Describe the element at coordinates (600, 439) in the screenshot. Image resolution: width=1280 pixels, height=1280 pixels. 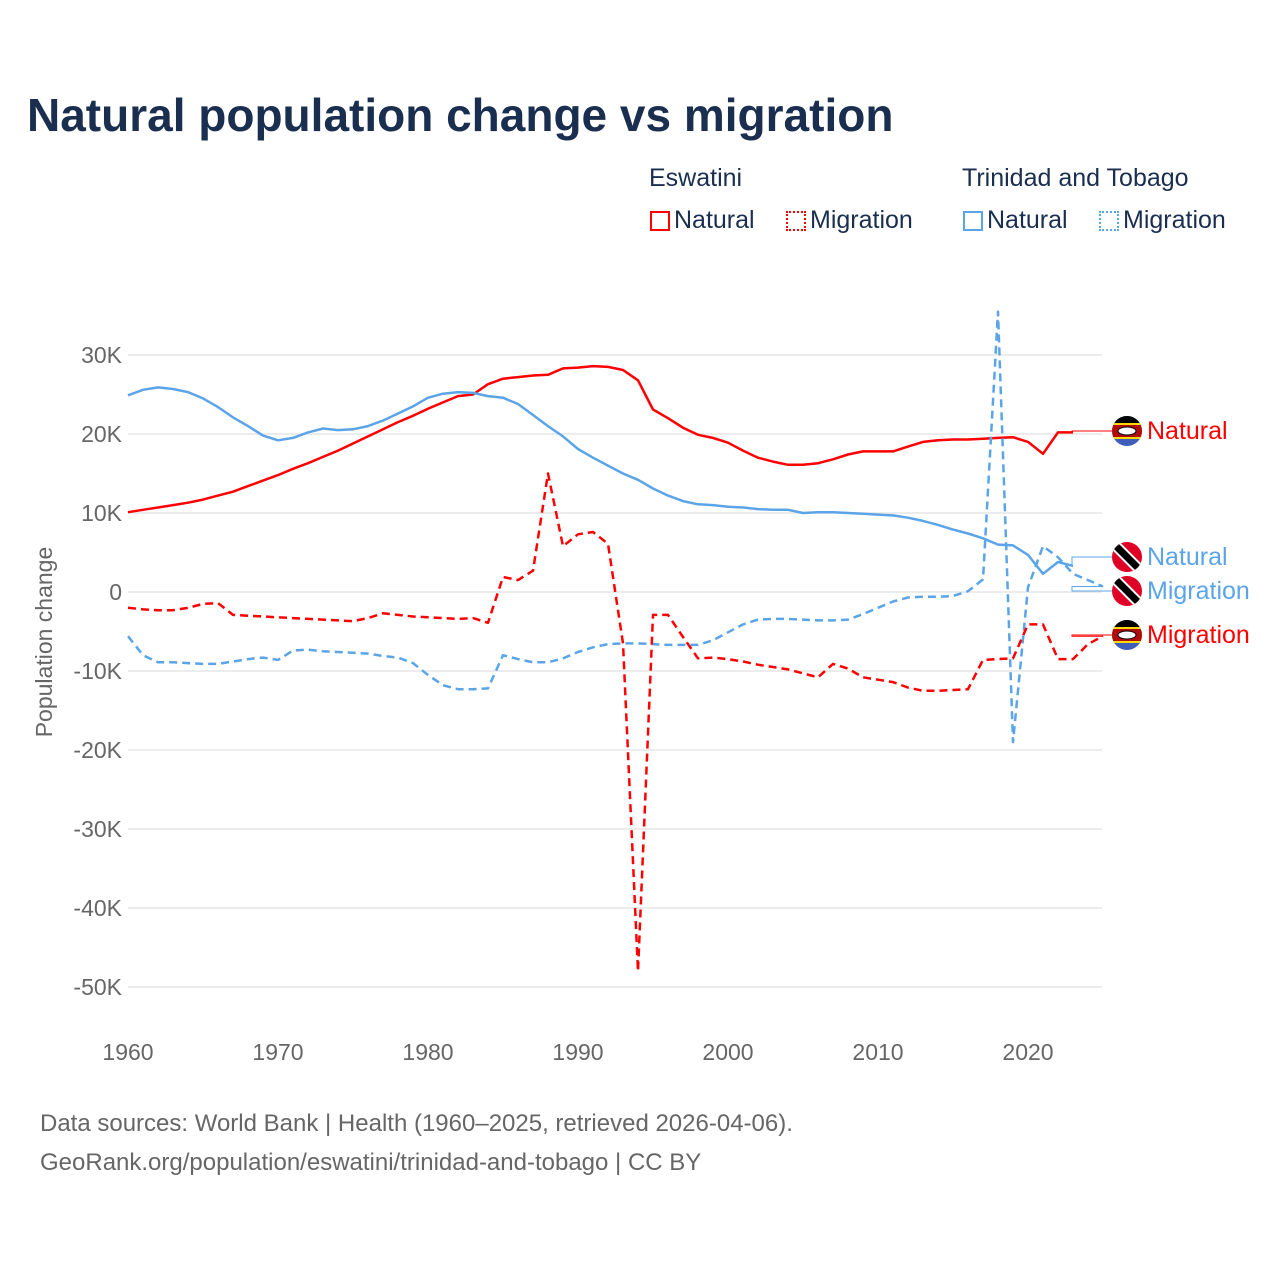
I see `series-line-eswatini-natural` at that location.